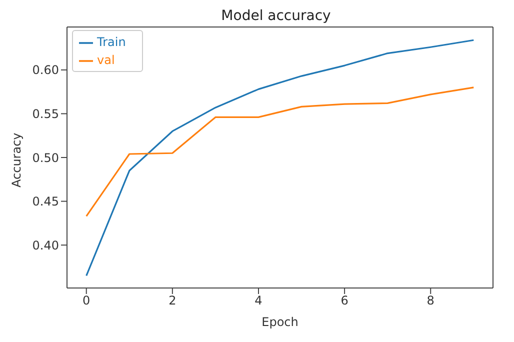  Describe the element at coordinates (45, 113) in the screenshot. I see `y-tick-label: 0.55` at that location.